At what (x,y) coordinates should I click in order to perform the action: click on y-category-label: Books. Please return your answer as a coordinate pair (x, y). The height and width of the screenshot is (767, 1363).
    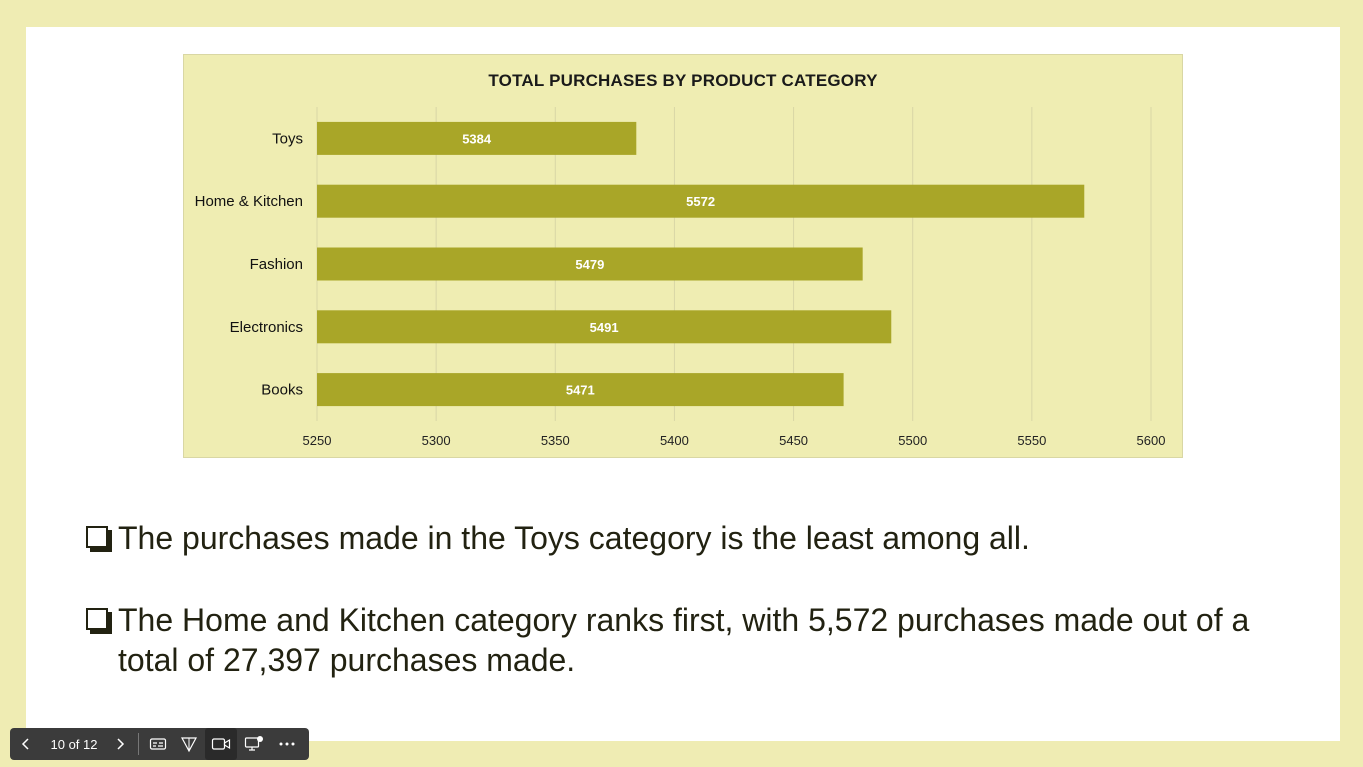
    Looking at the image, I should click on (282, 390).